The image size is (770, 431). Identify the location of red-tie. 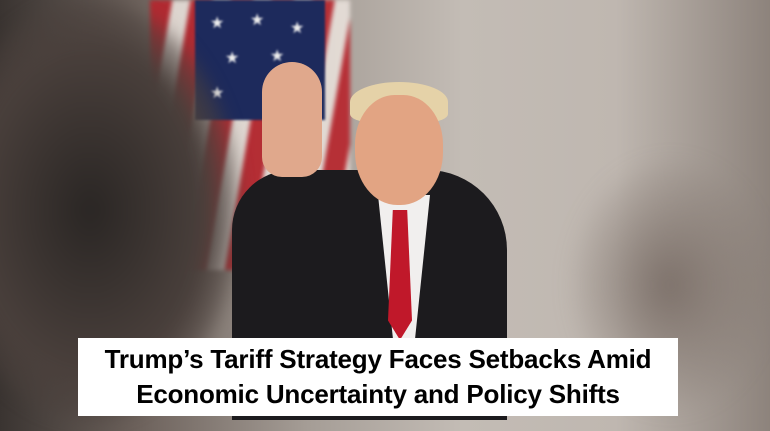
(400, 275).